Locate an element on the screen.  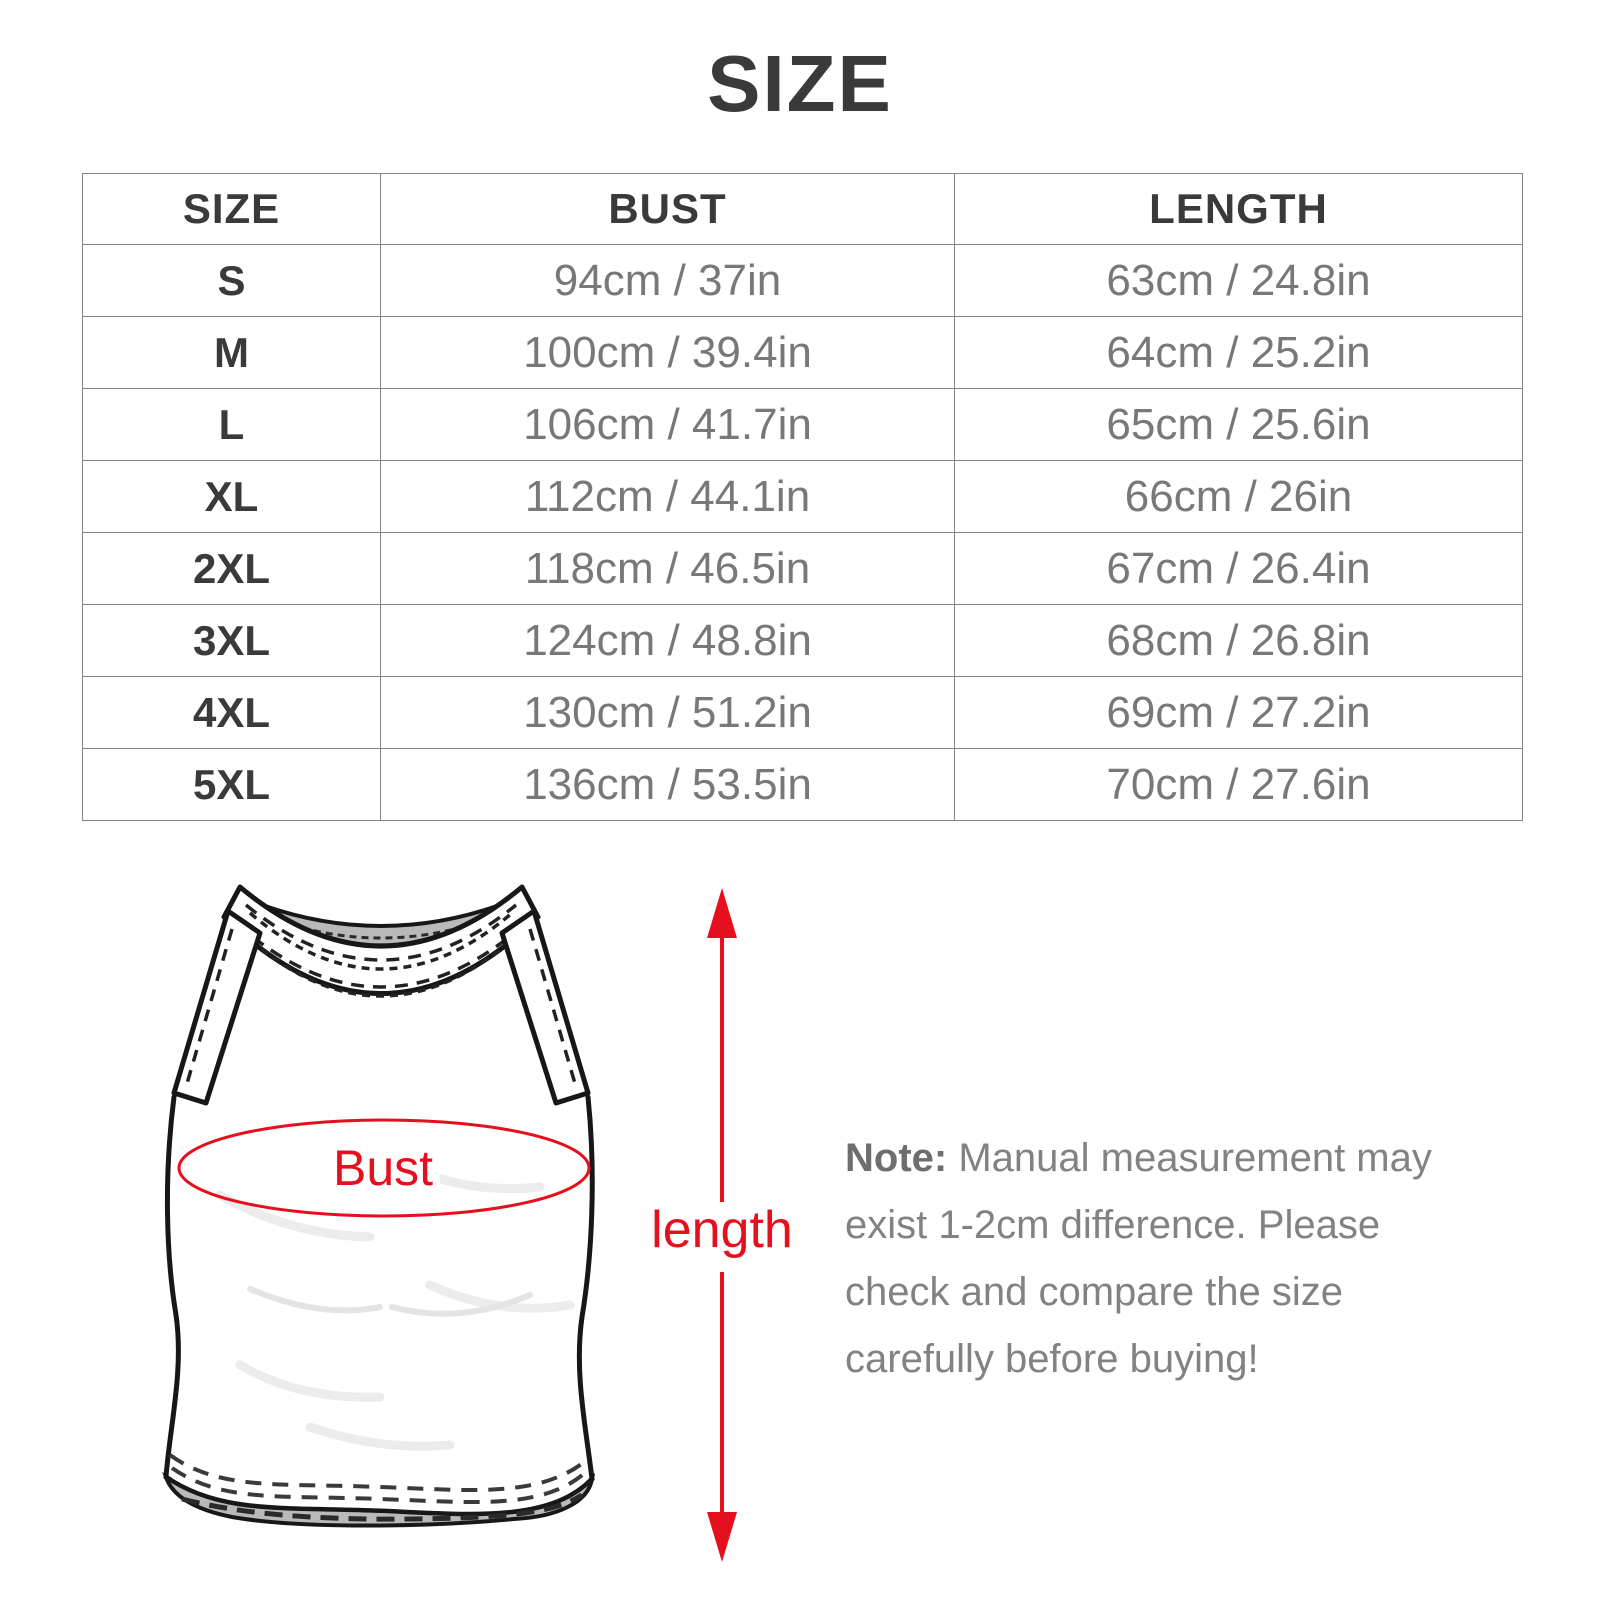
size-cell: L is located at coordinates (231, 424).